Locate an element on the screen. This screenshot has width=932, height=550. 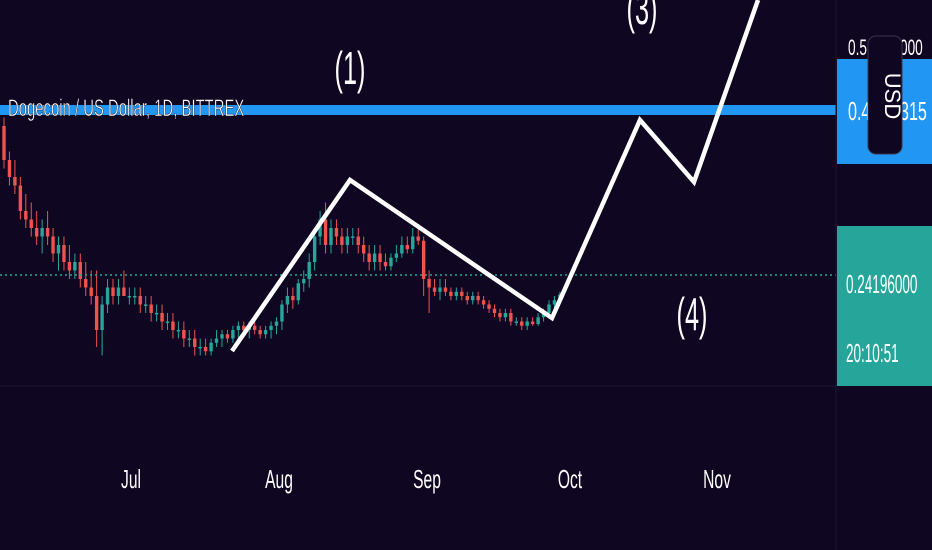
resistance-price-left: 0.4 is located at coordinates (859, 111).